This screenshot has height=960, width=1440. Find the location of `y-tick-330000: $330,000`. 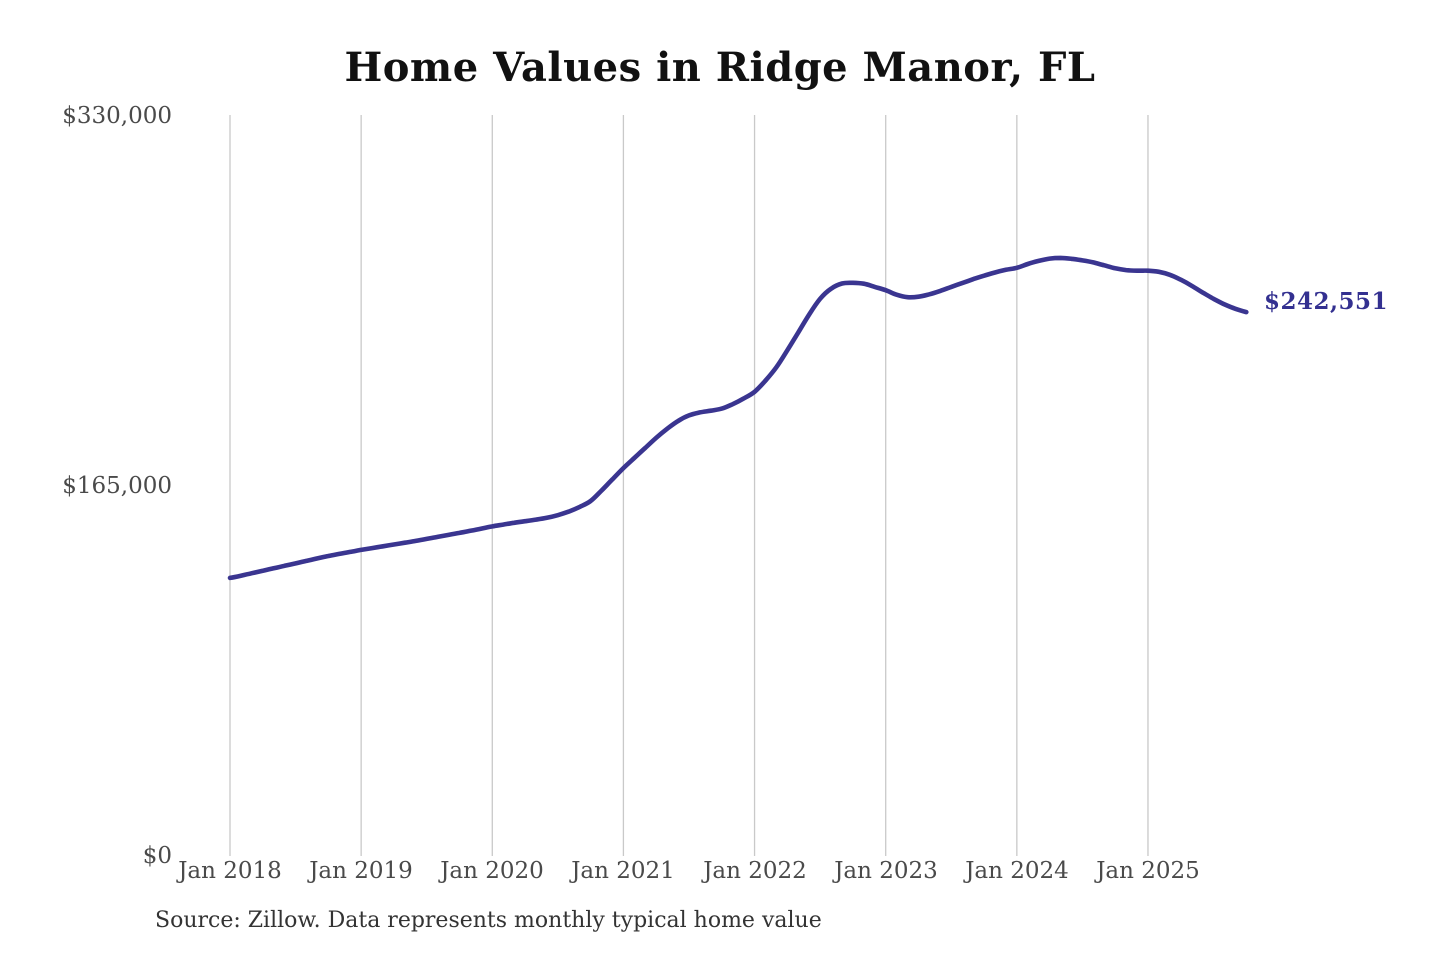

y-tick-330000: $330,000 is located at coordinates (117, 116).